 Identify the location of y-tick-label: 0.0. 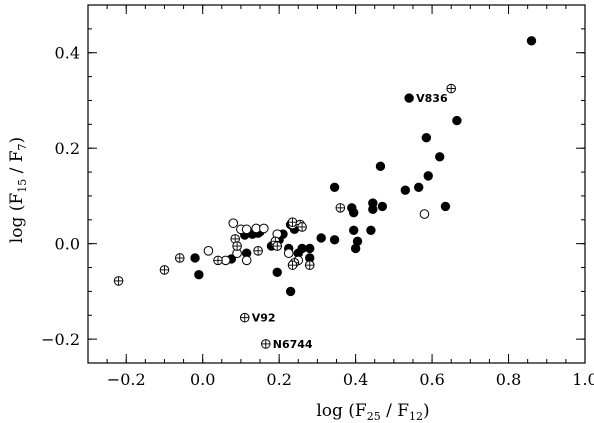
(67, 244).